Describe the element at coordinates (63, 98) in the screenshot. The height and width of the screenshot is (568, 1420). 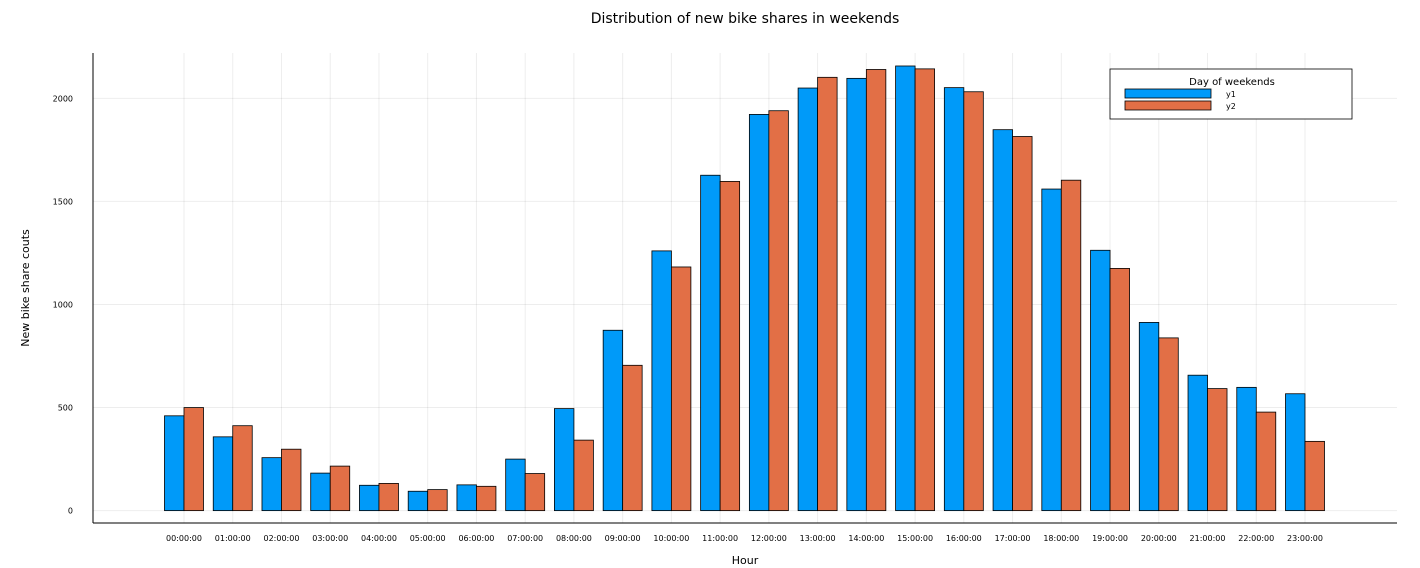
I see `y-tick-label: 2000` at that location.